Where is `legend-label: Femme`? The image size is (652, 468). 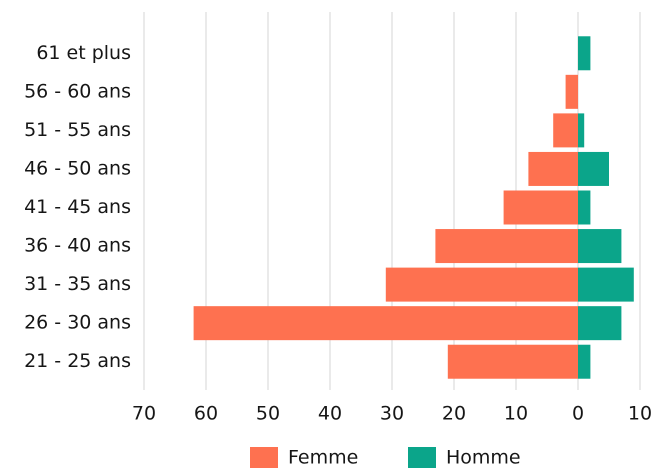
legend-label: Femme is located at coordinates (323, 457).